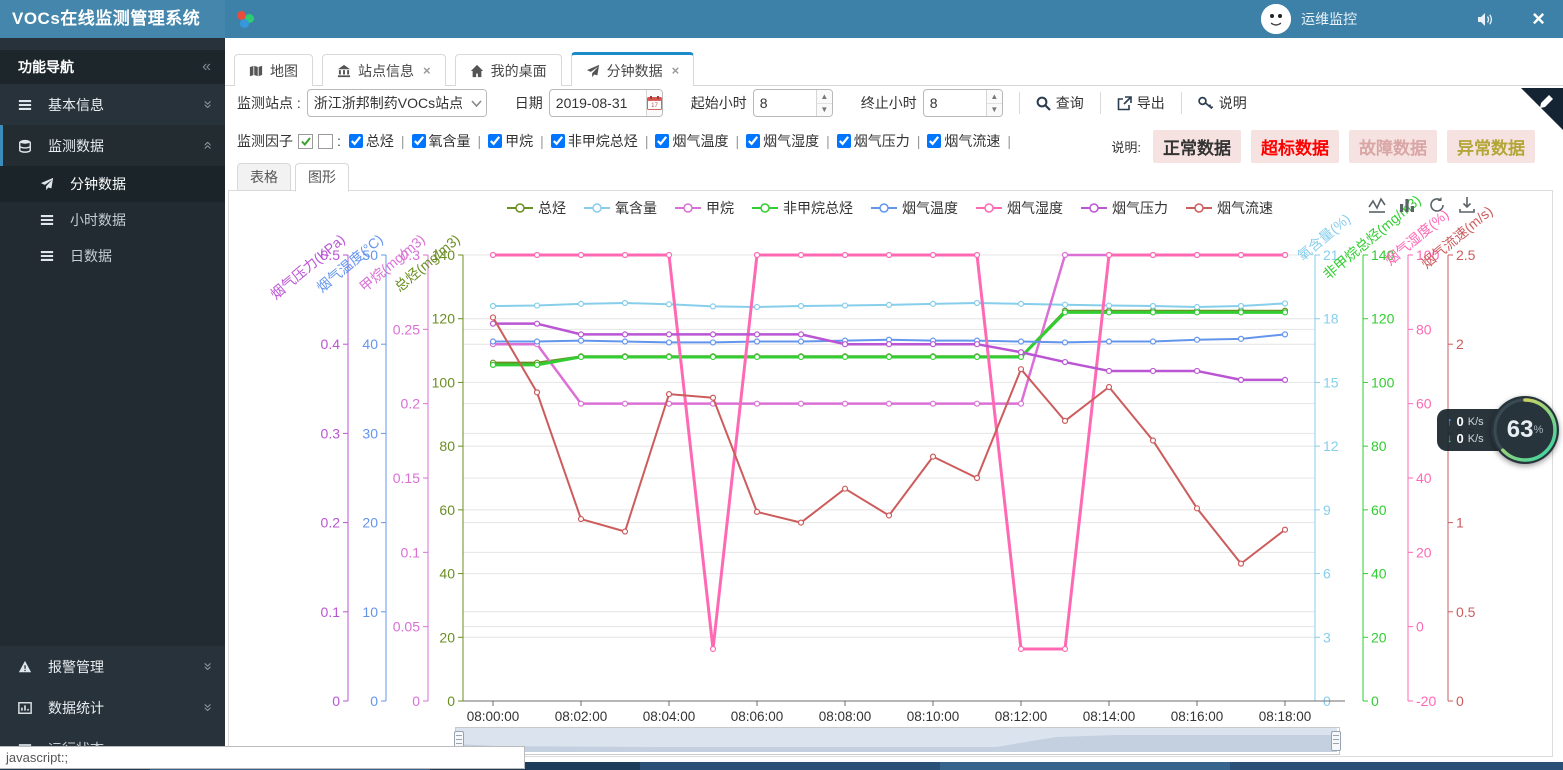 The height and width of the screenshot is (770, 1563). Describe the element at coordinates (207, 707) in the screenshot. I see `chevron-down-icon: «` at that location.